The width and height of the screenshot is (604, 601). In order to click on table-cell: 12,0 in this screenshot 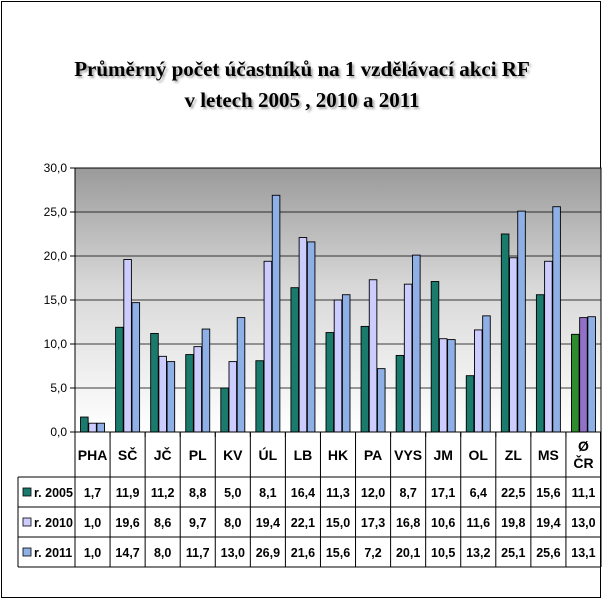, I will do `click(373, 493)`.